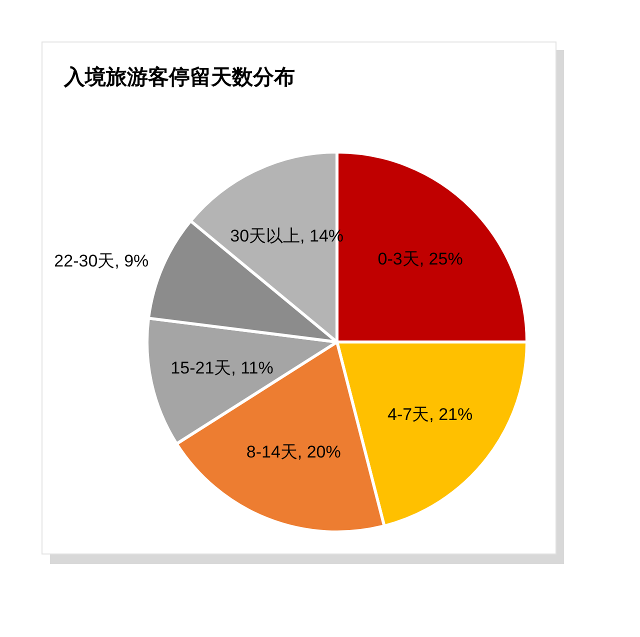 The width and height of the screenshot is (640, 637). I want to click on slice-label: 4-7天, 21%, so click(430, 414).